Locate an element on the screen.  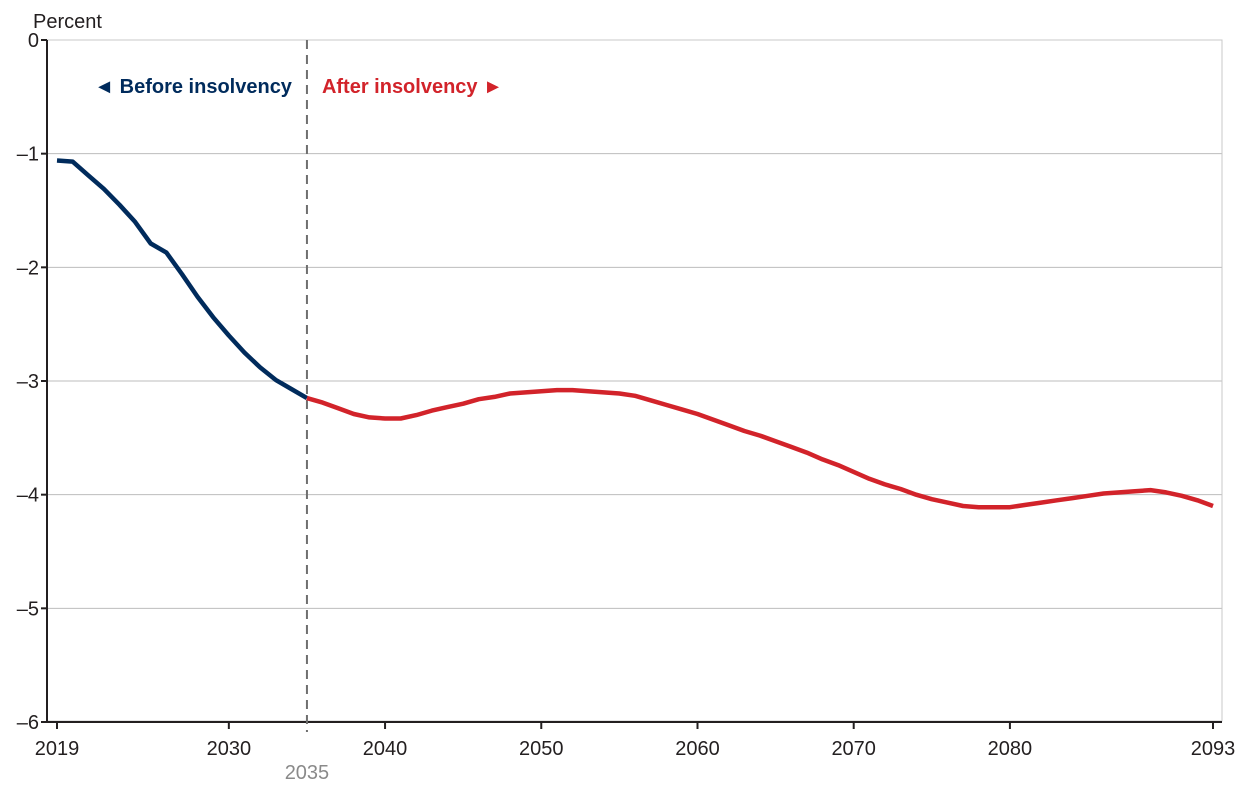
before-insolvency-annotation: ◄ Before insolvency is located at coordinates (193, 87).